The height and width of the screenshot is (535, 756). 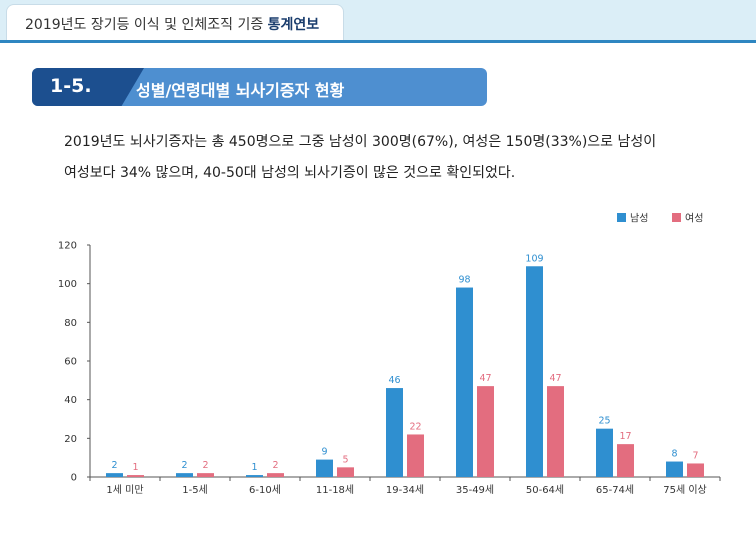 What do you see at coordinates (67, 284) in the screenshot?
I see `y-tick-label: 100` at bounding box center [67, 284].